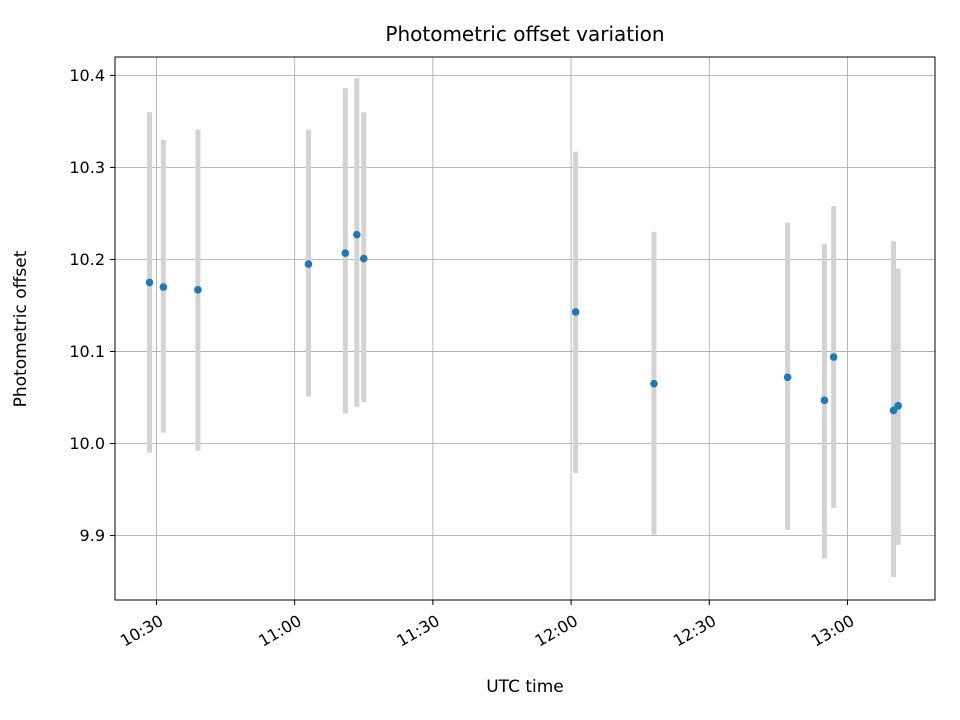 The width and height of the screenshot is (960, 720). I want to click on x-tick-label: 12:00, so click(556, 631).